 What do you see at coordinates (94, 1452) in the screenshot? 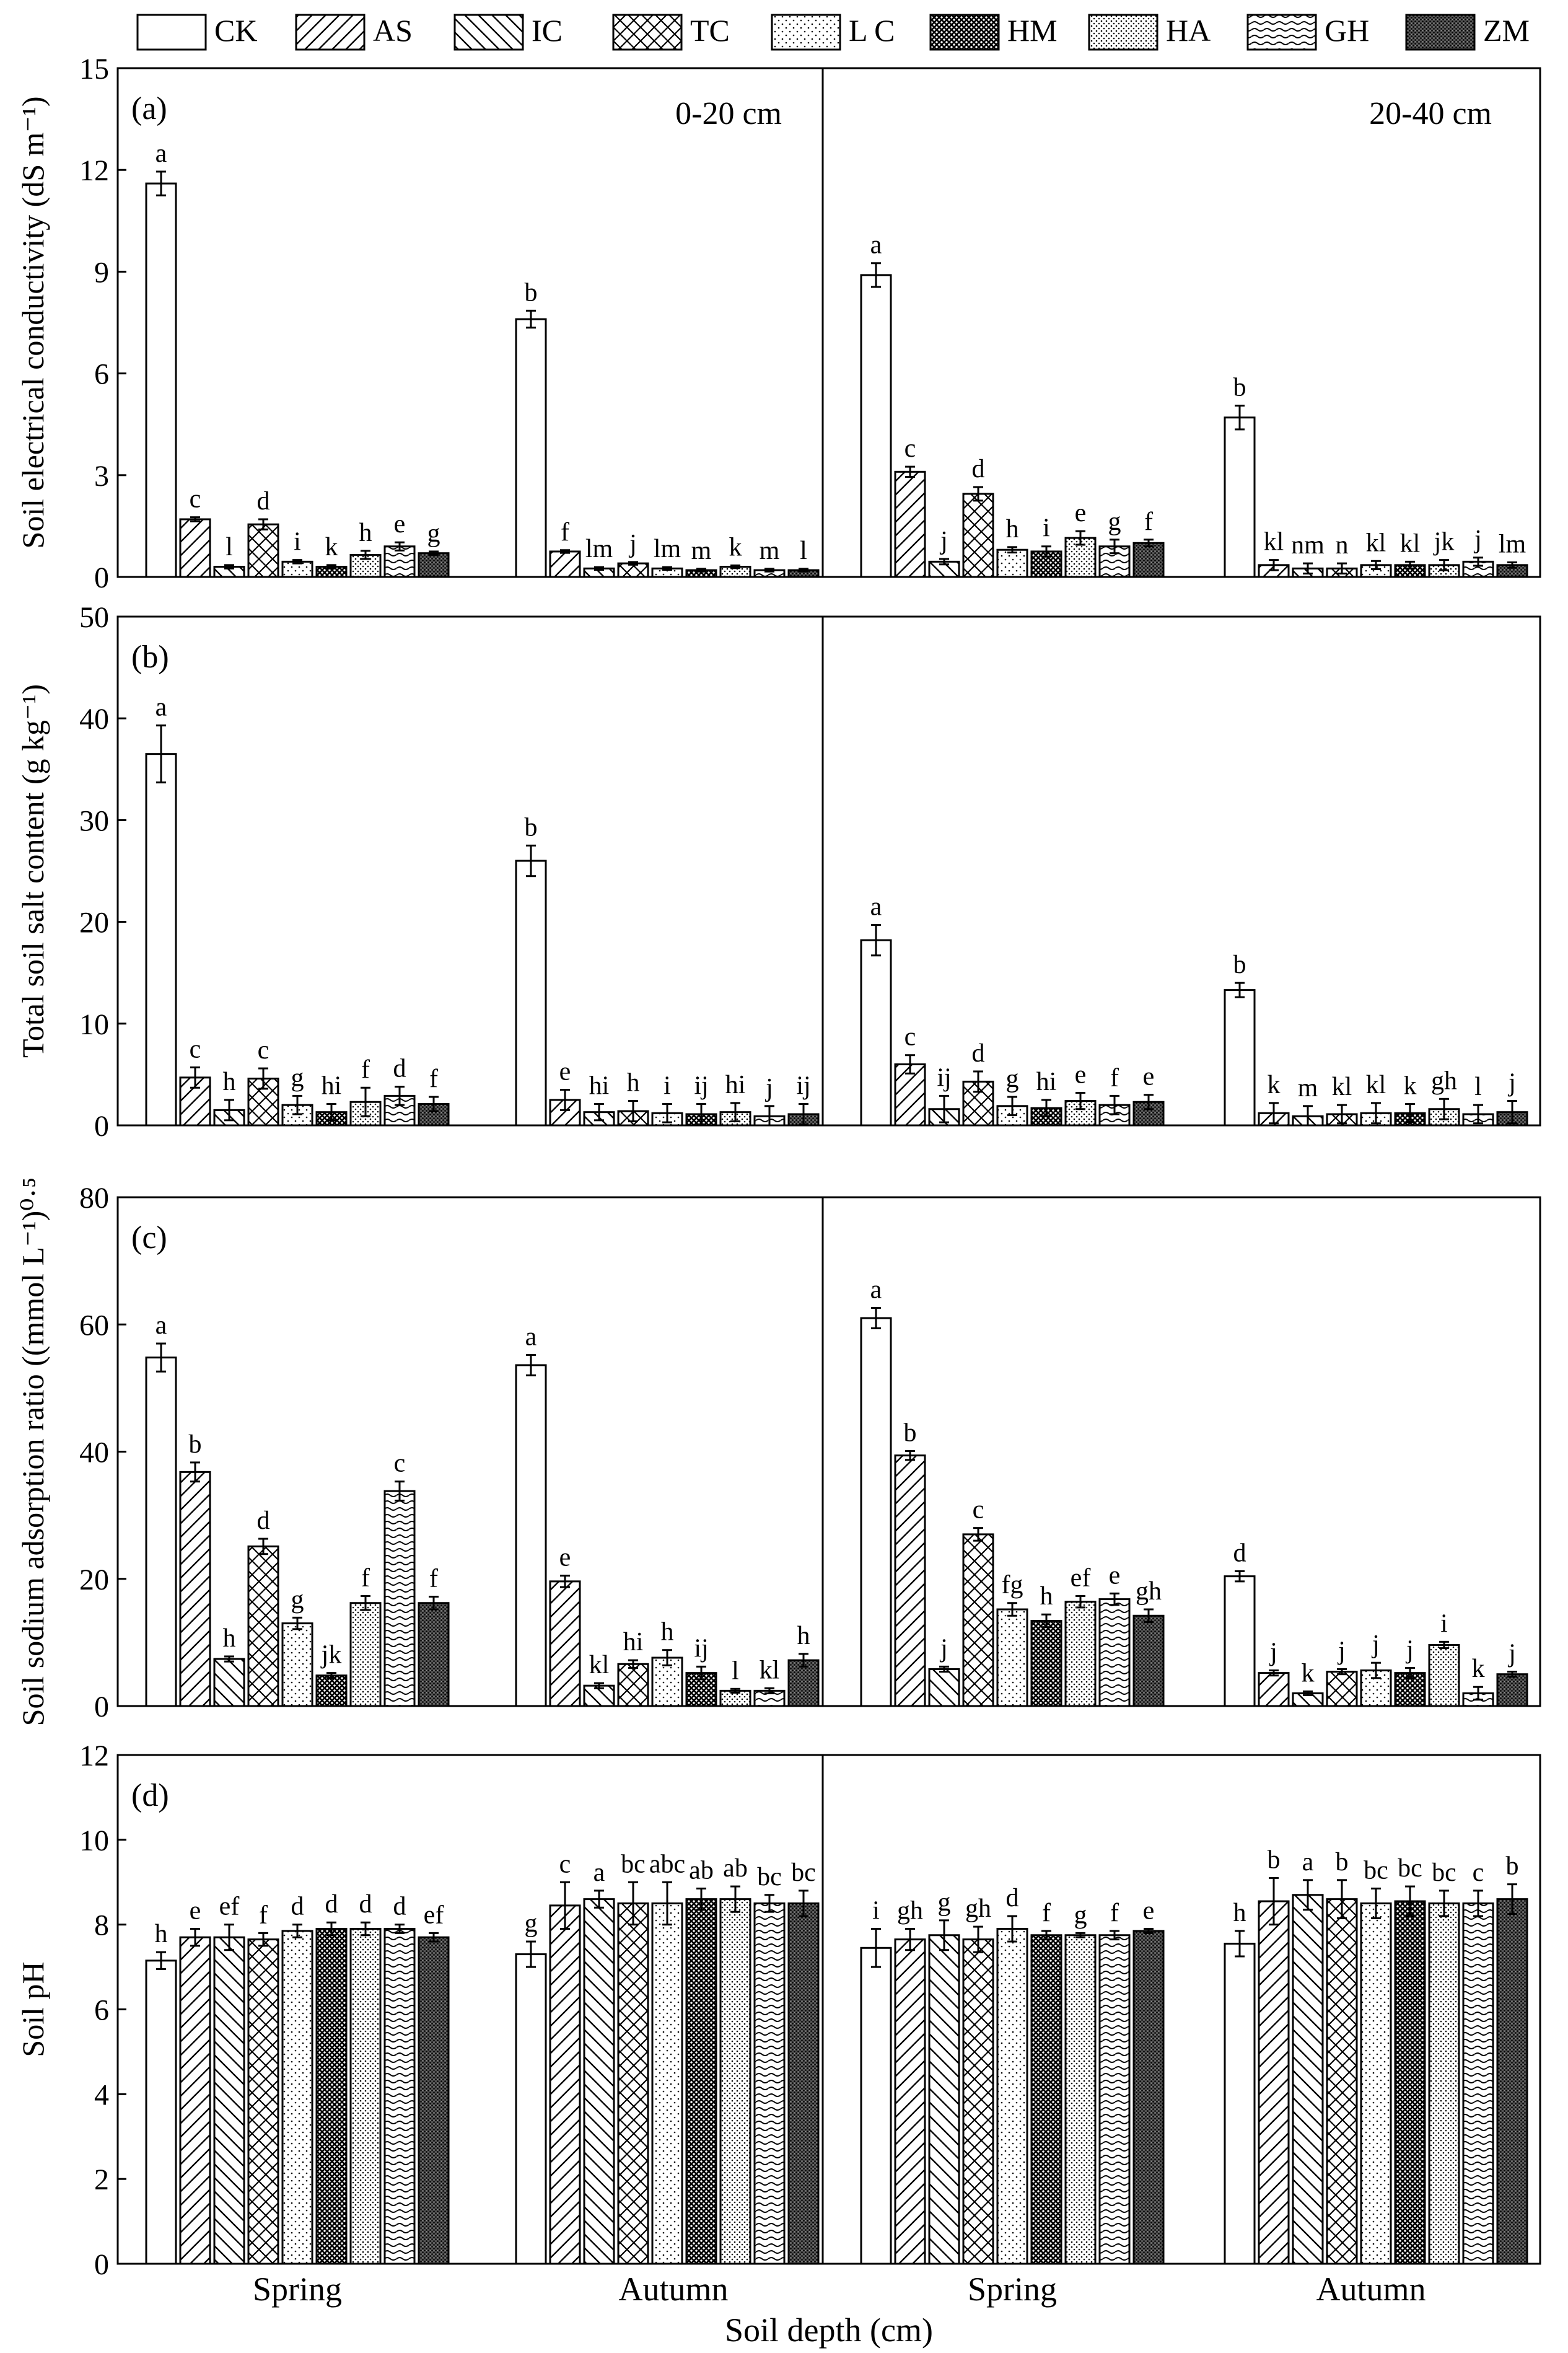
I see `y-tick-label: 40` at bounding box center [94, 1452].